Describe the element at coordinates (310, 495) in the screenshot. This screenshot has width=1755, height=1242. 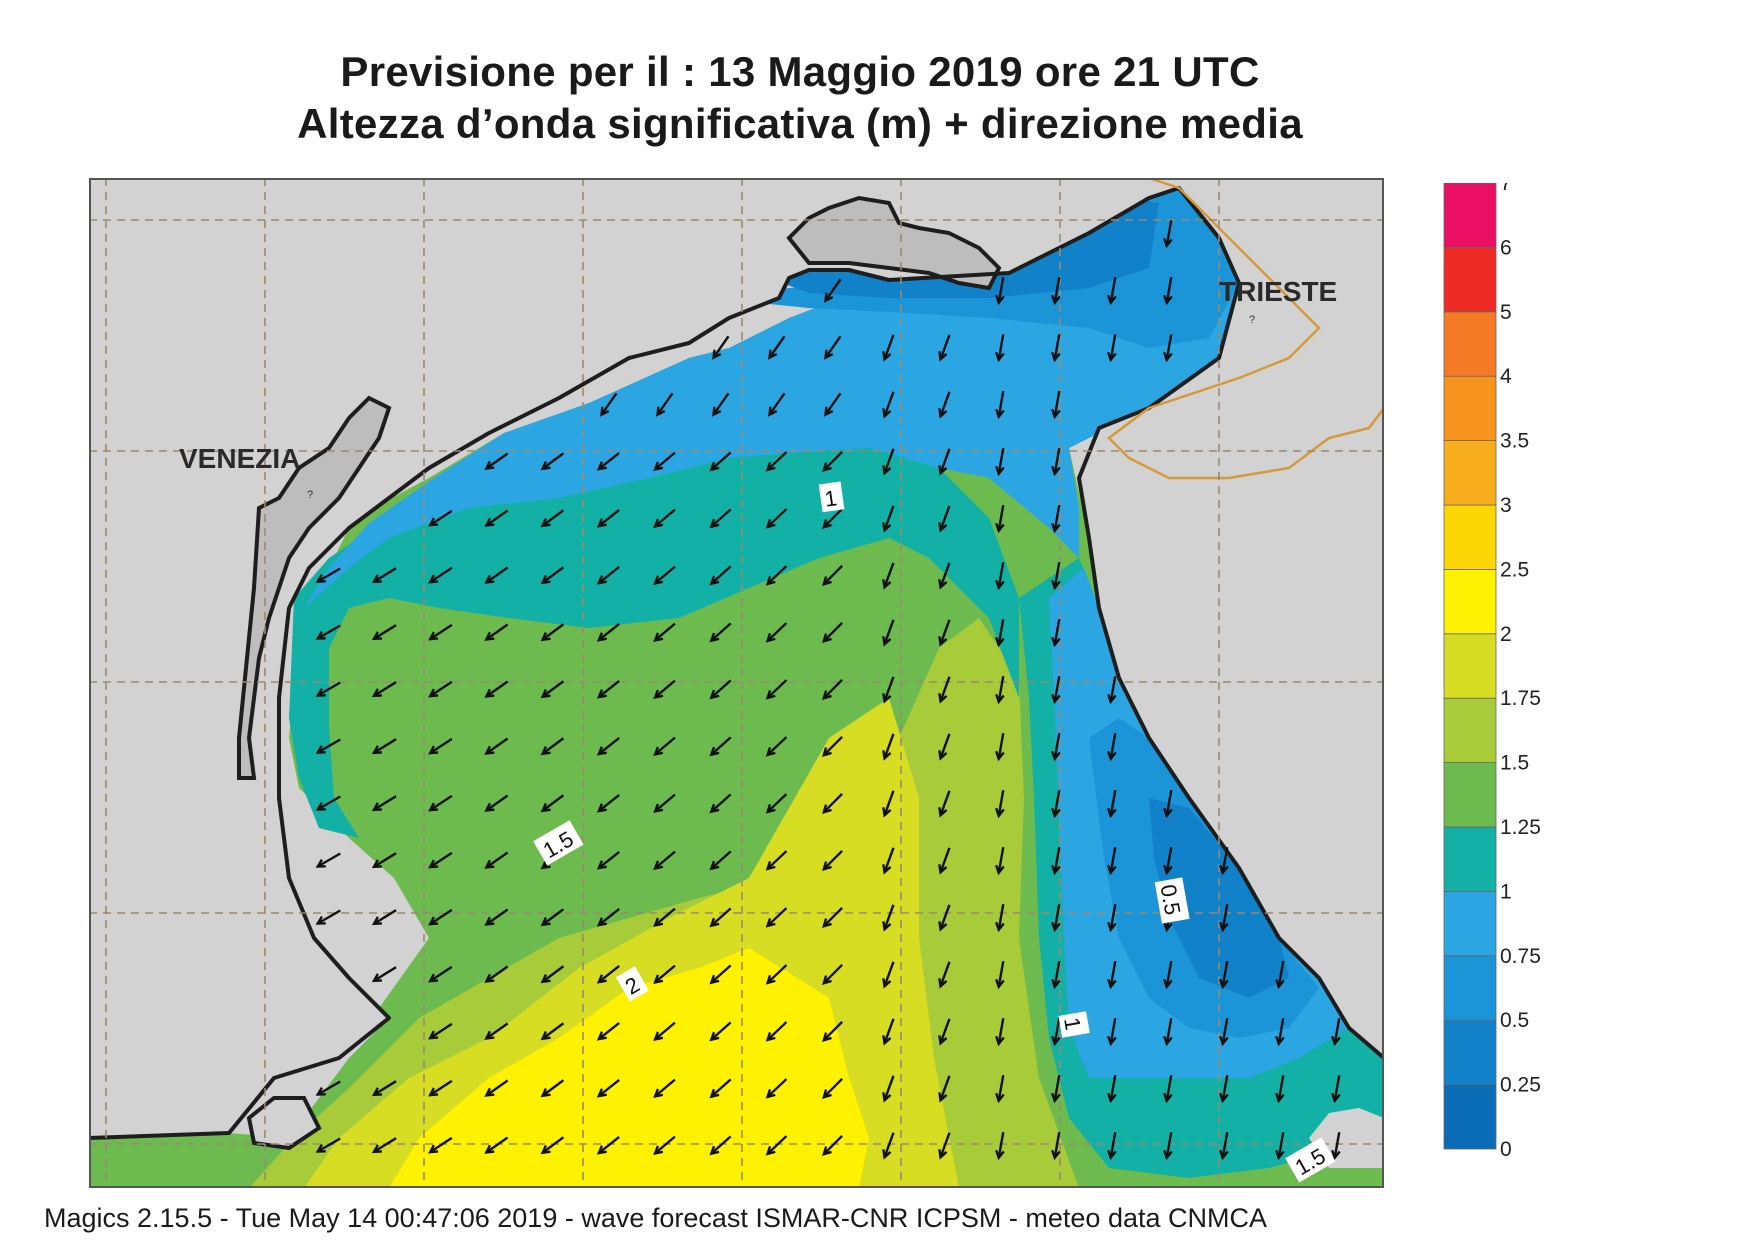
I see `city-marker-venezia: ?` at that location.